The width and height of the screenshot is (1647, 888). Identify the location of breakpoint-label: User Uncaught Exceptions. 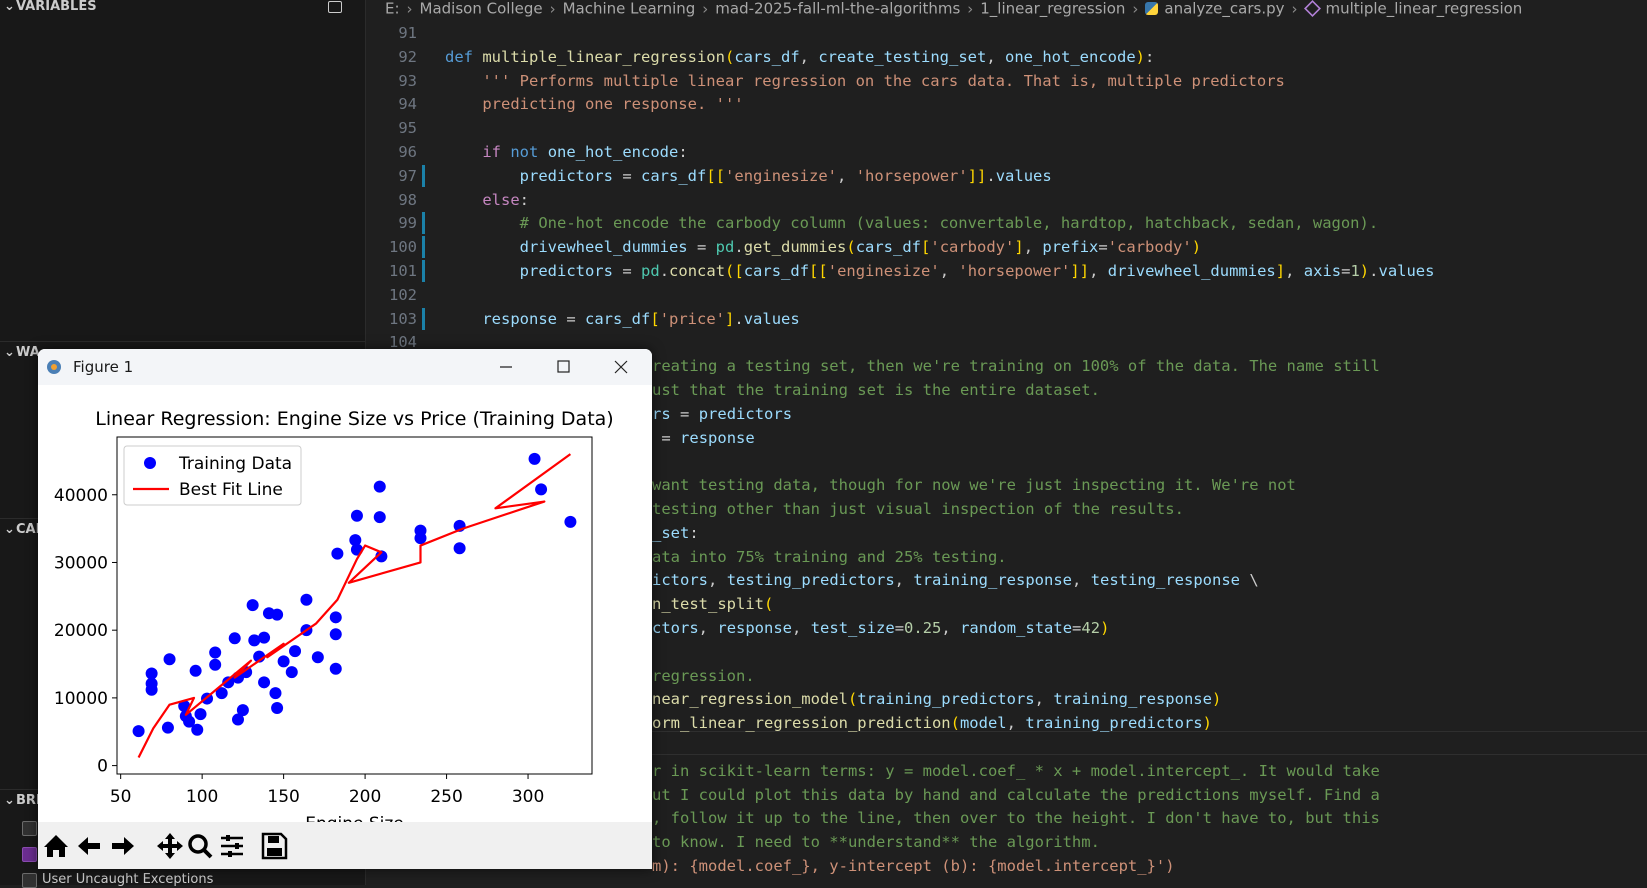
(128, 879).